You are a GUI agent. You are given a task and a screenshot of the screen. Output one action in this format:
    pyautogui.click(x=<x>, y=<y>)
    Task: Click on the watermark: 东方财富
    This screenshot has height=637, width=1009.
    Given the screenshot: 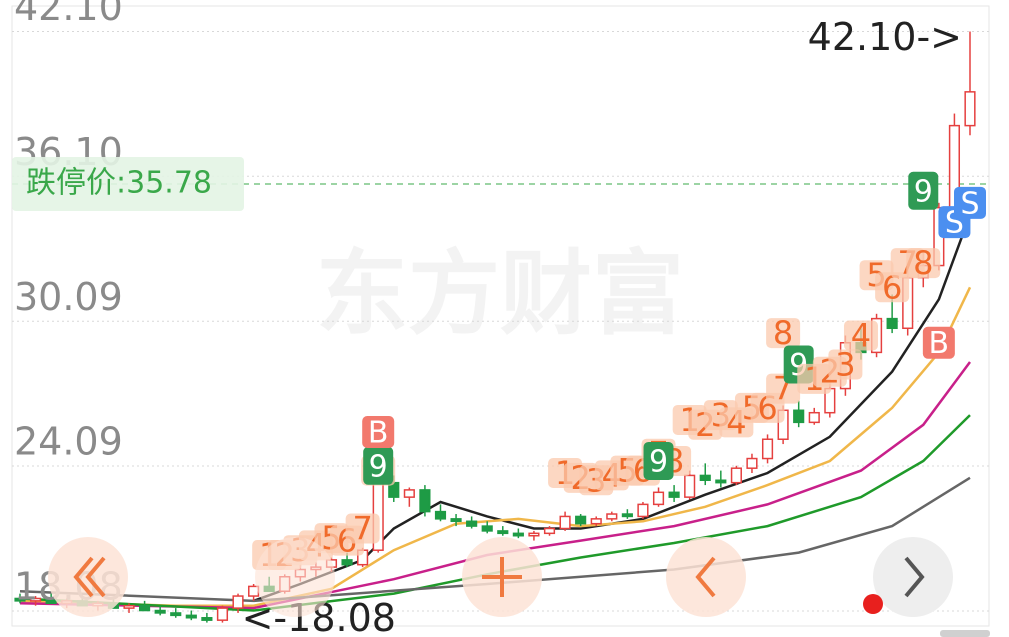 What is the action you would take?
    pyautogui.click(x=500, y=293)
    